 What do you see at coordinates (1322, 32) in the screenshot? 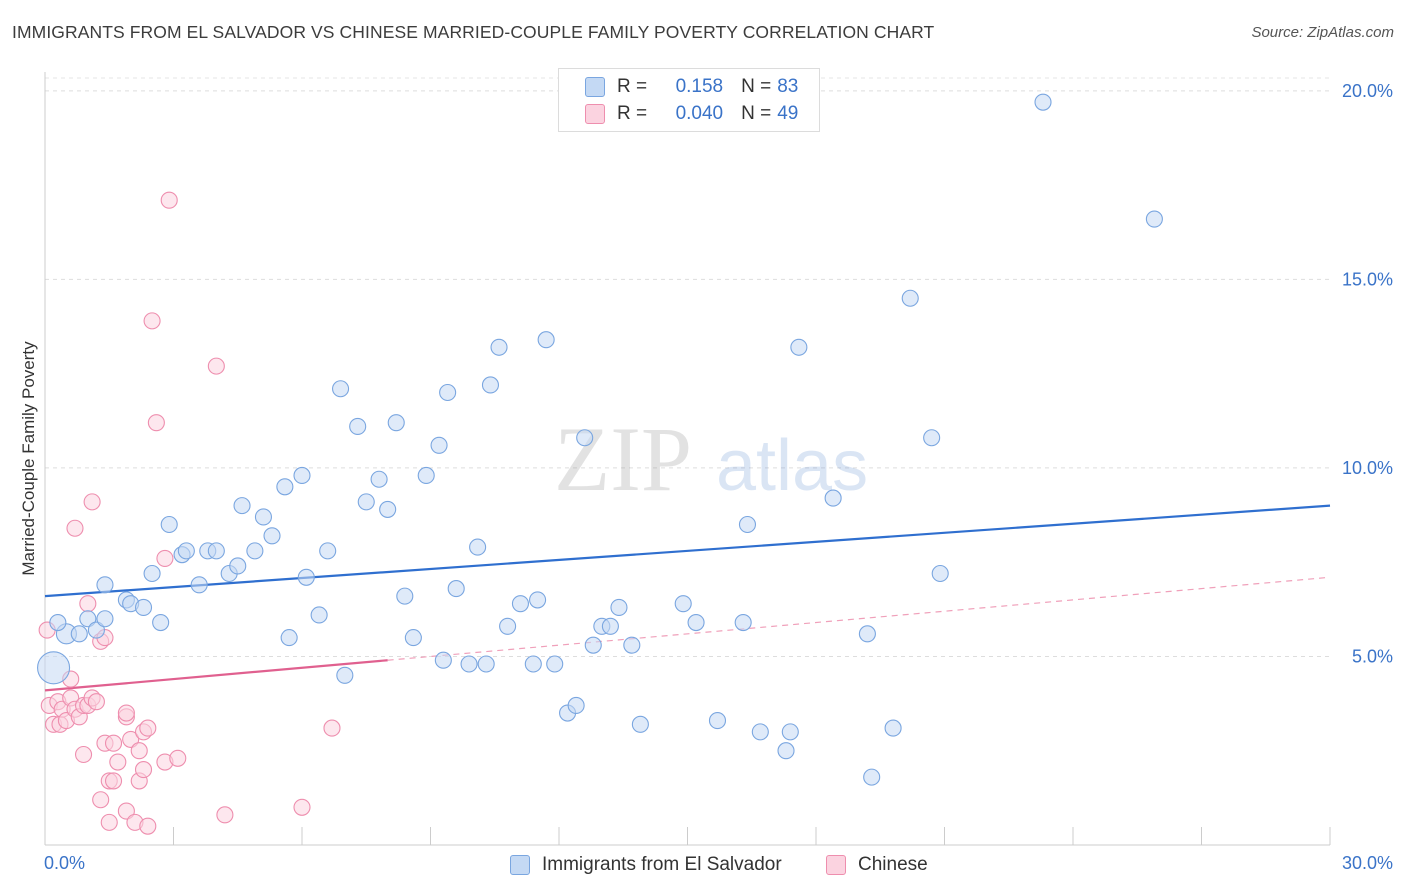
I see `source-label: Source: ZipAtlas.com` at bounding box center [1322, 32].